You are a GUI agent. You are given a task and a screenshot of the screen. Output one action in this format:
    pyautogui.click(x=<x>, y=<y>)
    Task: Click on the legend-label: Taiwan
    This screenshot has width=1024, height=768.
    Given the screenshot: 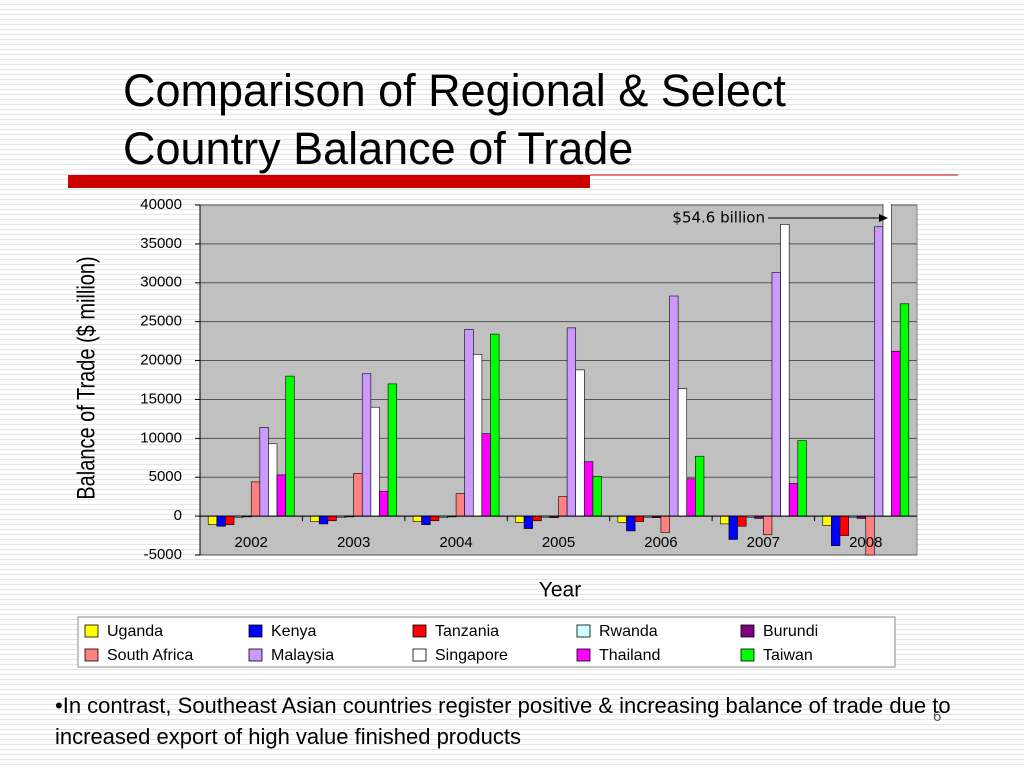 What is the action you would take?
    pyautogui.click(x=788, y=655)
    